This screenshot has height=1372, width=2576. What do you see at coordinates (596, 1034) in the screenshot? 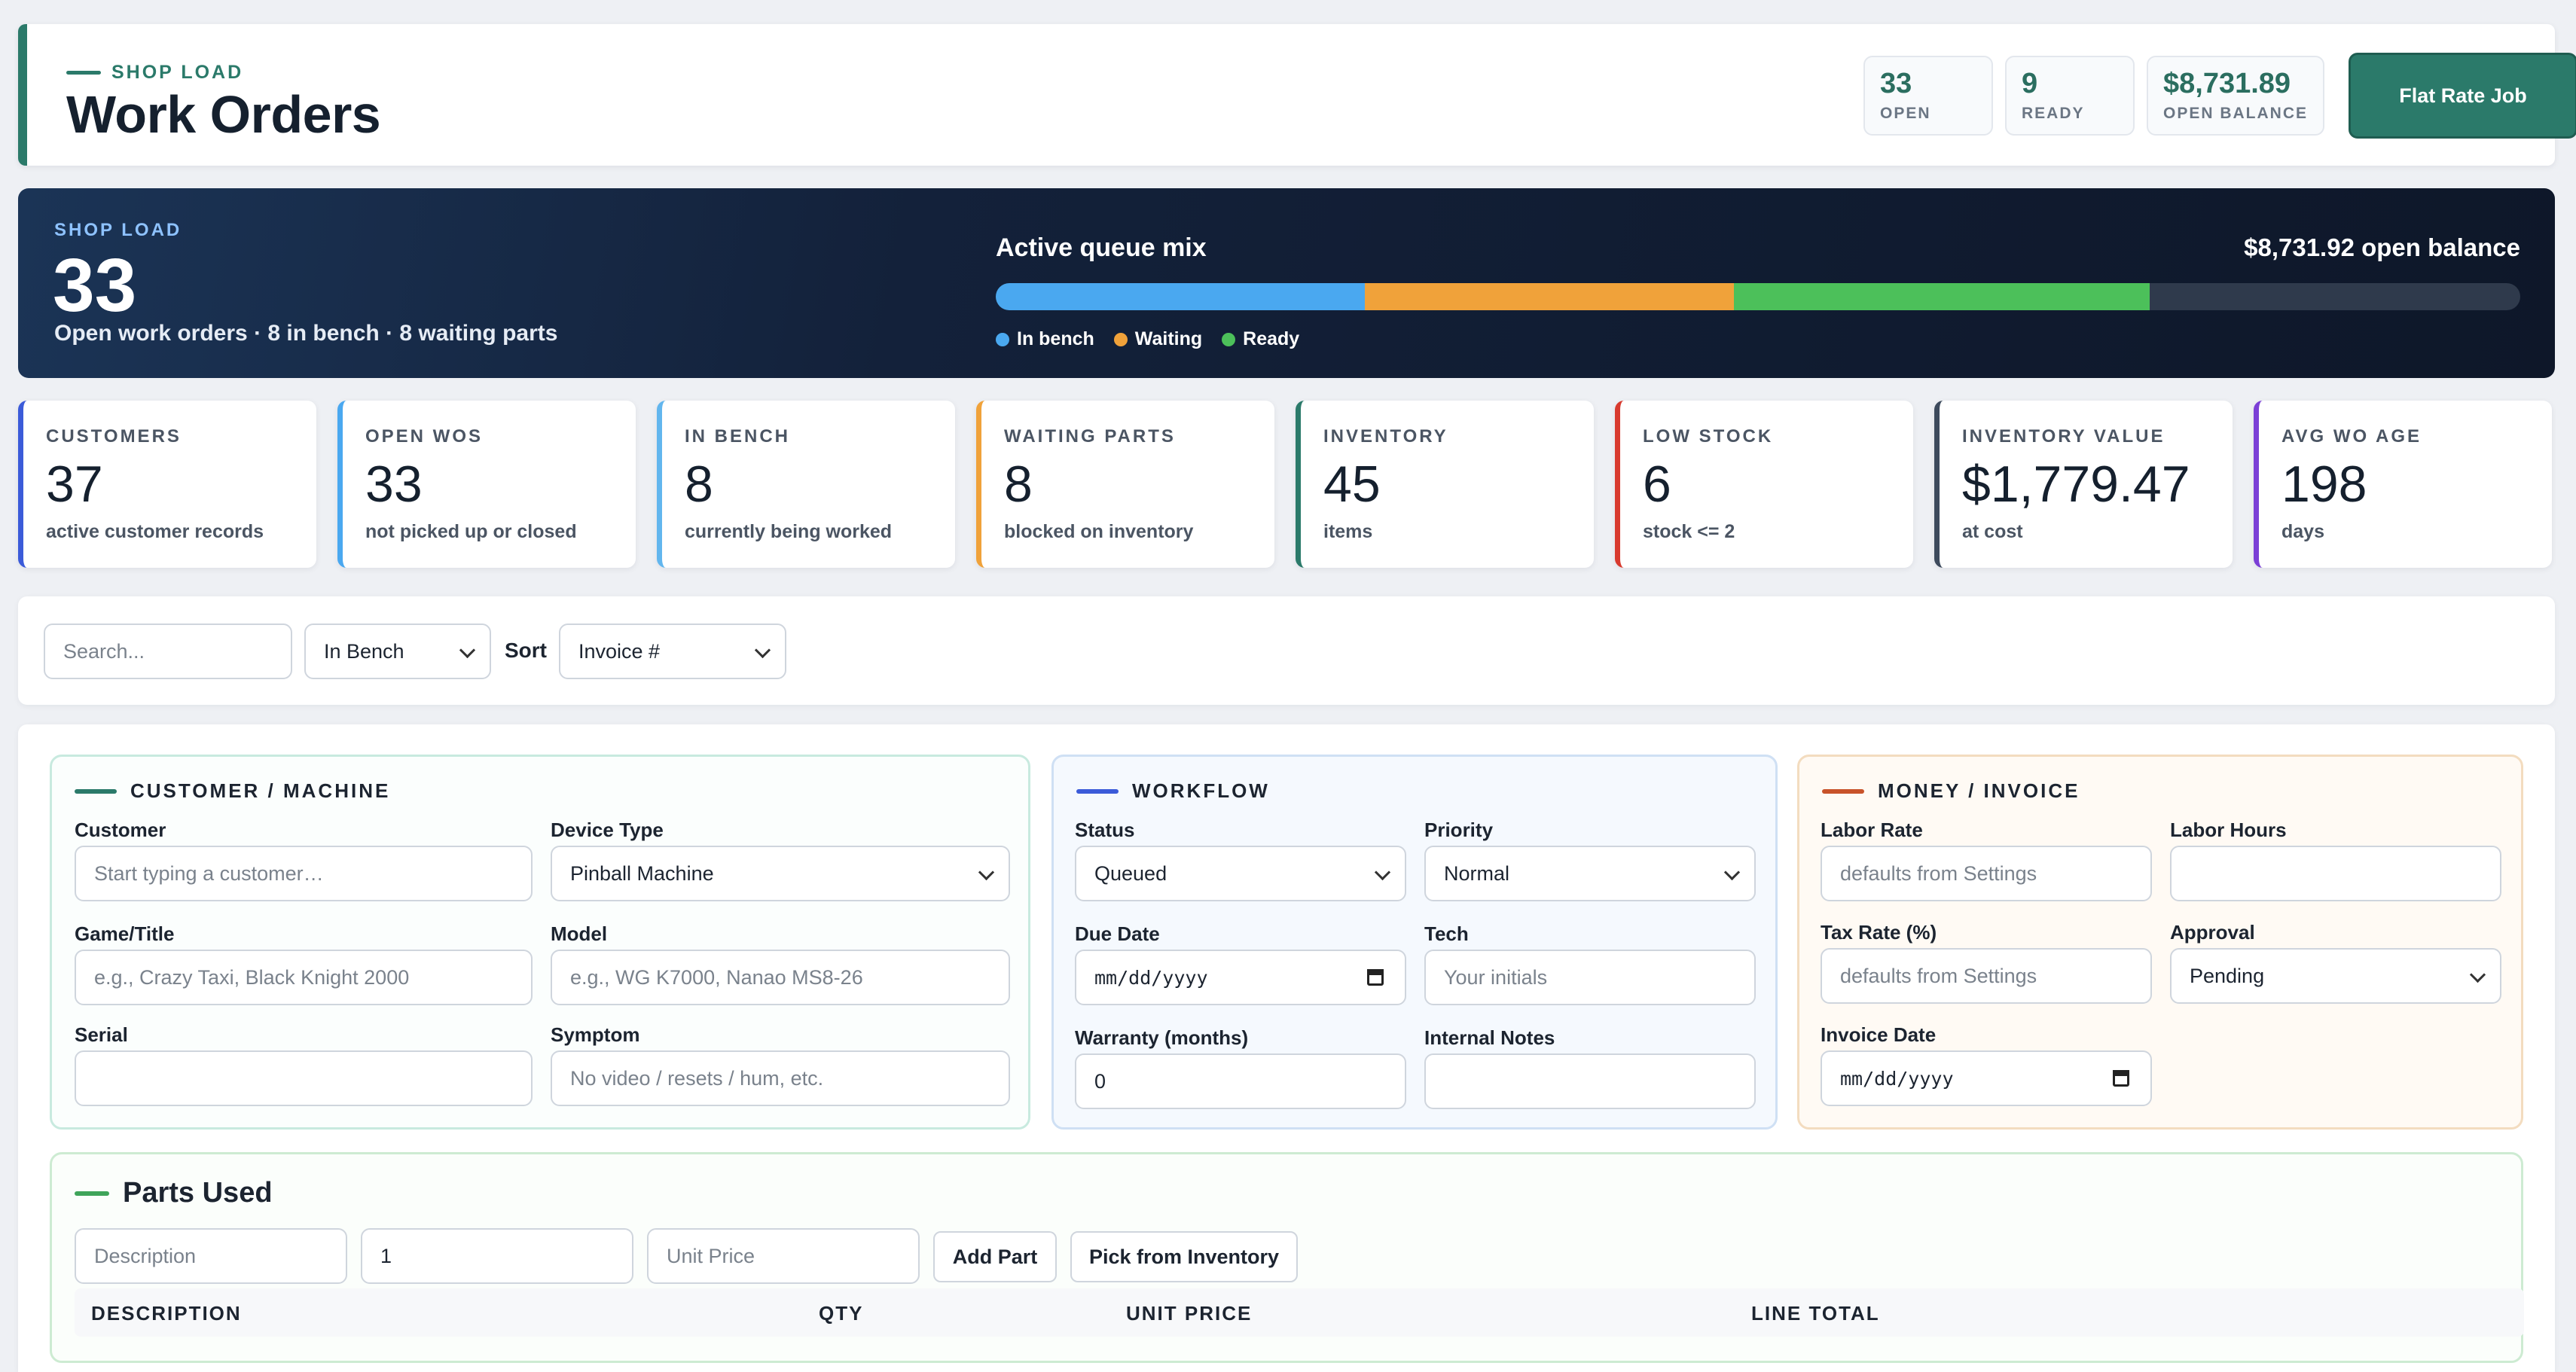
I see `symptom-label: Symptom` at bounding box center [596, 1034].